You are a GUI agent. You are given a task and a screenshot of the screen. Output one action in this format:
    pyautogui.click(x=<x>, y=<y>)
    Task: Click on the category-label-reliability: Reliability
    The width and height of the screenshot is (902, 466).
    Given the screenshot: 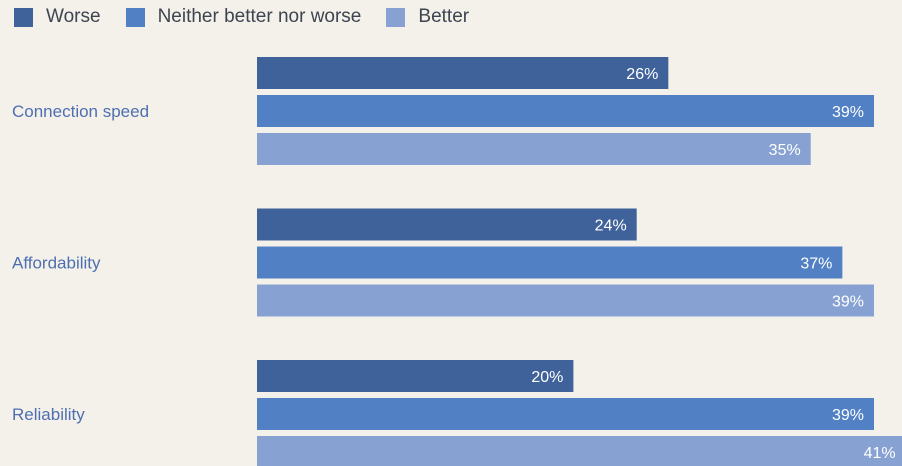 What is the action you would take?
    pyautogui.click(x=48, y=414)
    